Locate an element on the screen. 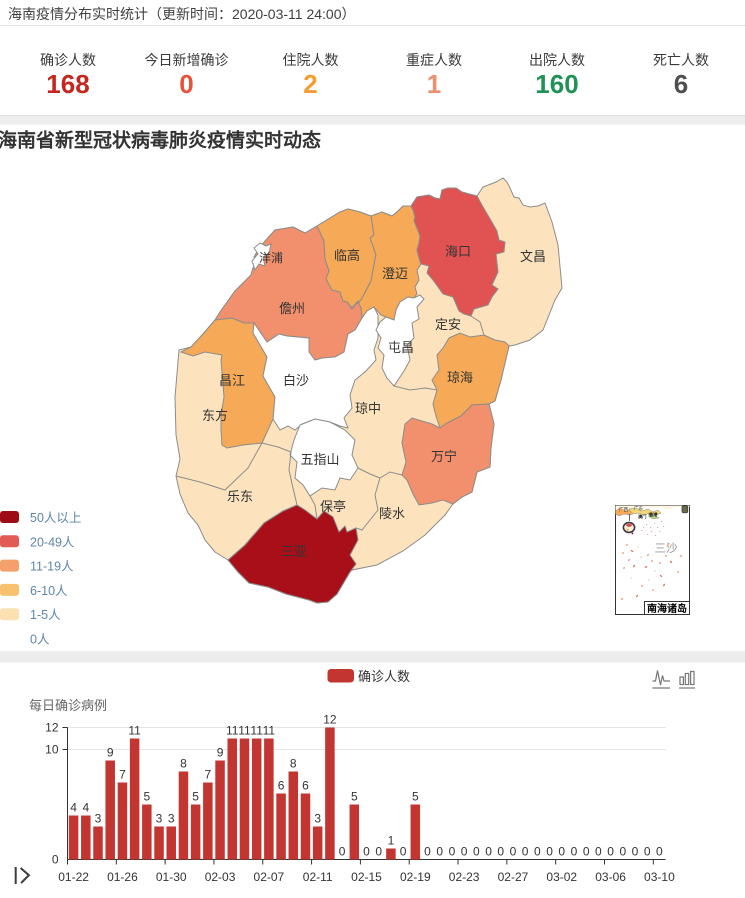  svg-text: 02-27 is located at coordinates (513, 877).